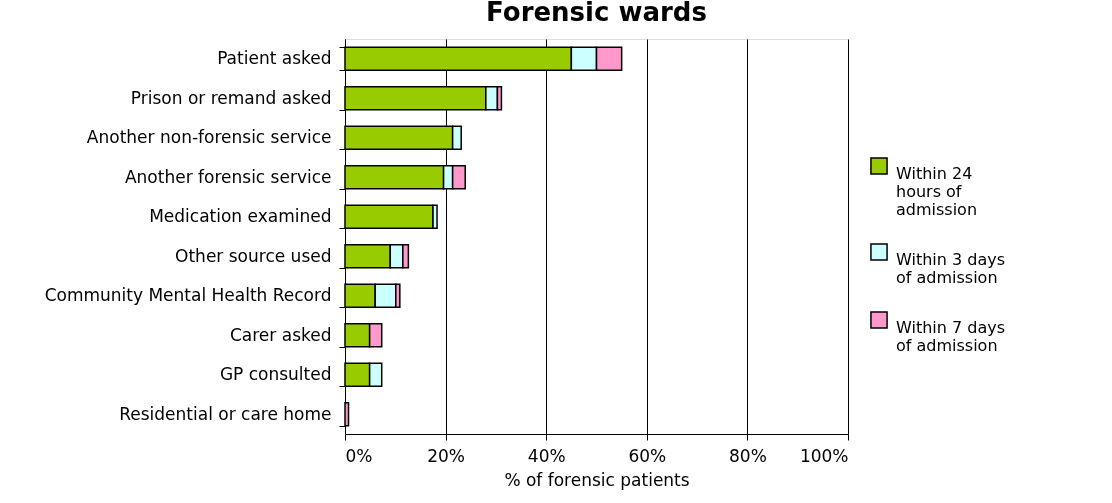  Describe the element at coordinates (597, 479) in the screenshot. I see `x-axis-title: % of forensic patients` at that location.